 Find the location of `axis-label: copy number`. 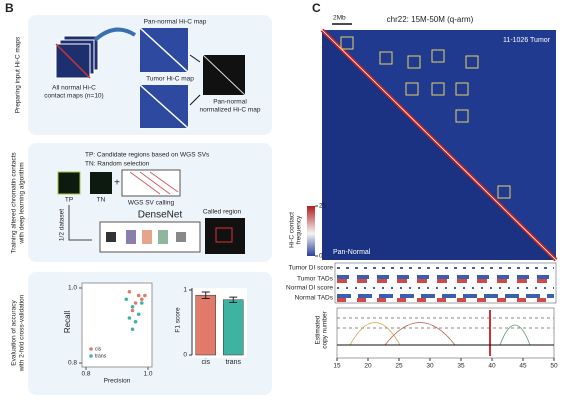

axis-label: copy number is located at coordinates (325, 329).